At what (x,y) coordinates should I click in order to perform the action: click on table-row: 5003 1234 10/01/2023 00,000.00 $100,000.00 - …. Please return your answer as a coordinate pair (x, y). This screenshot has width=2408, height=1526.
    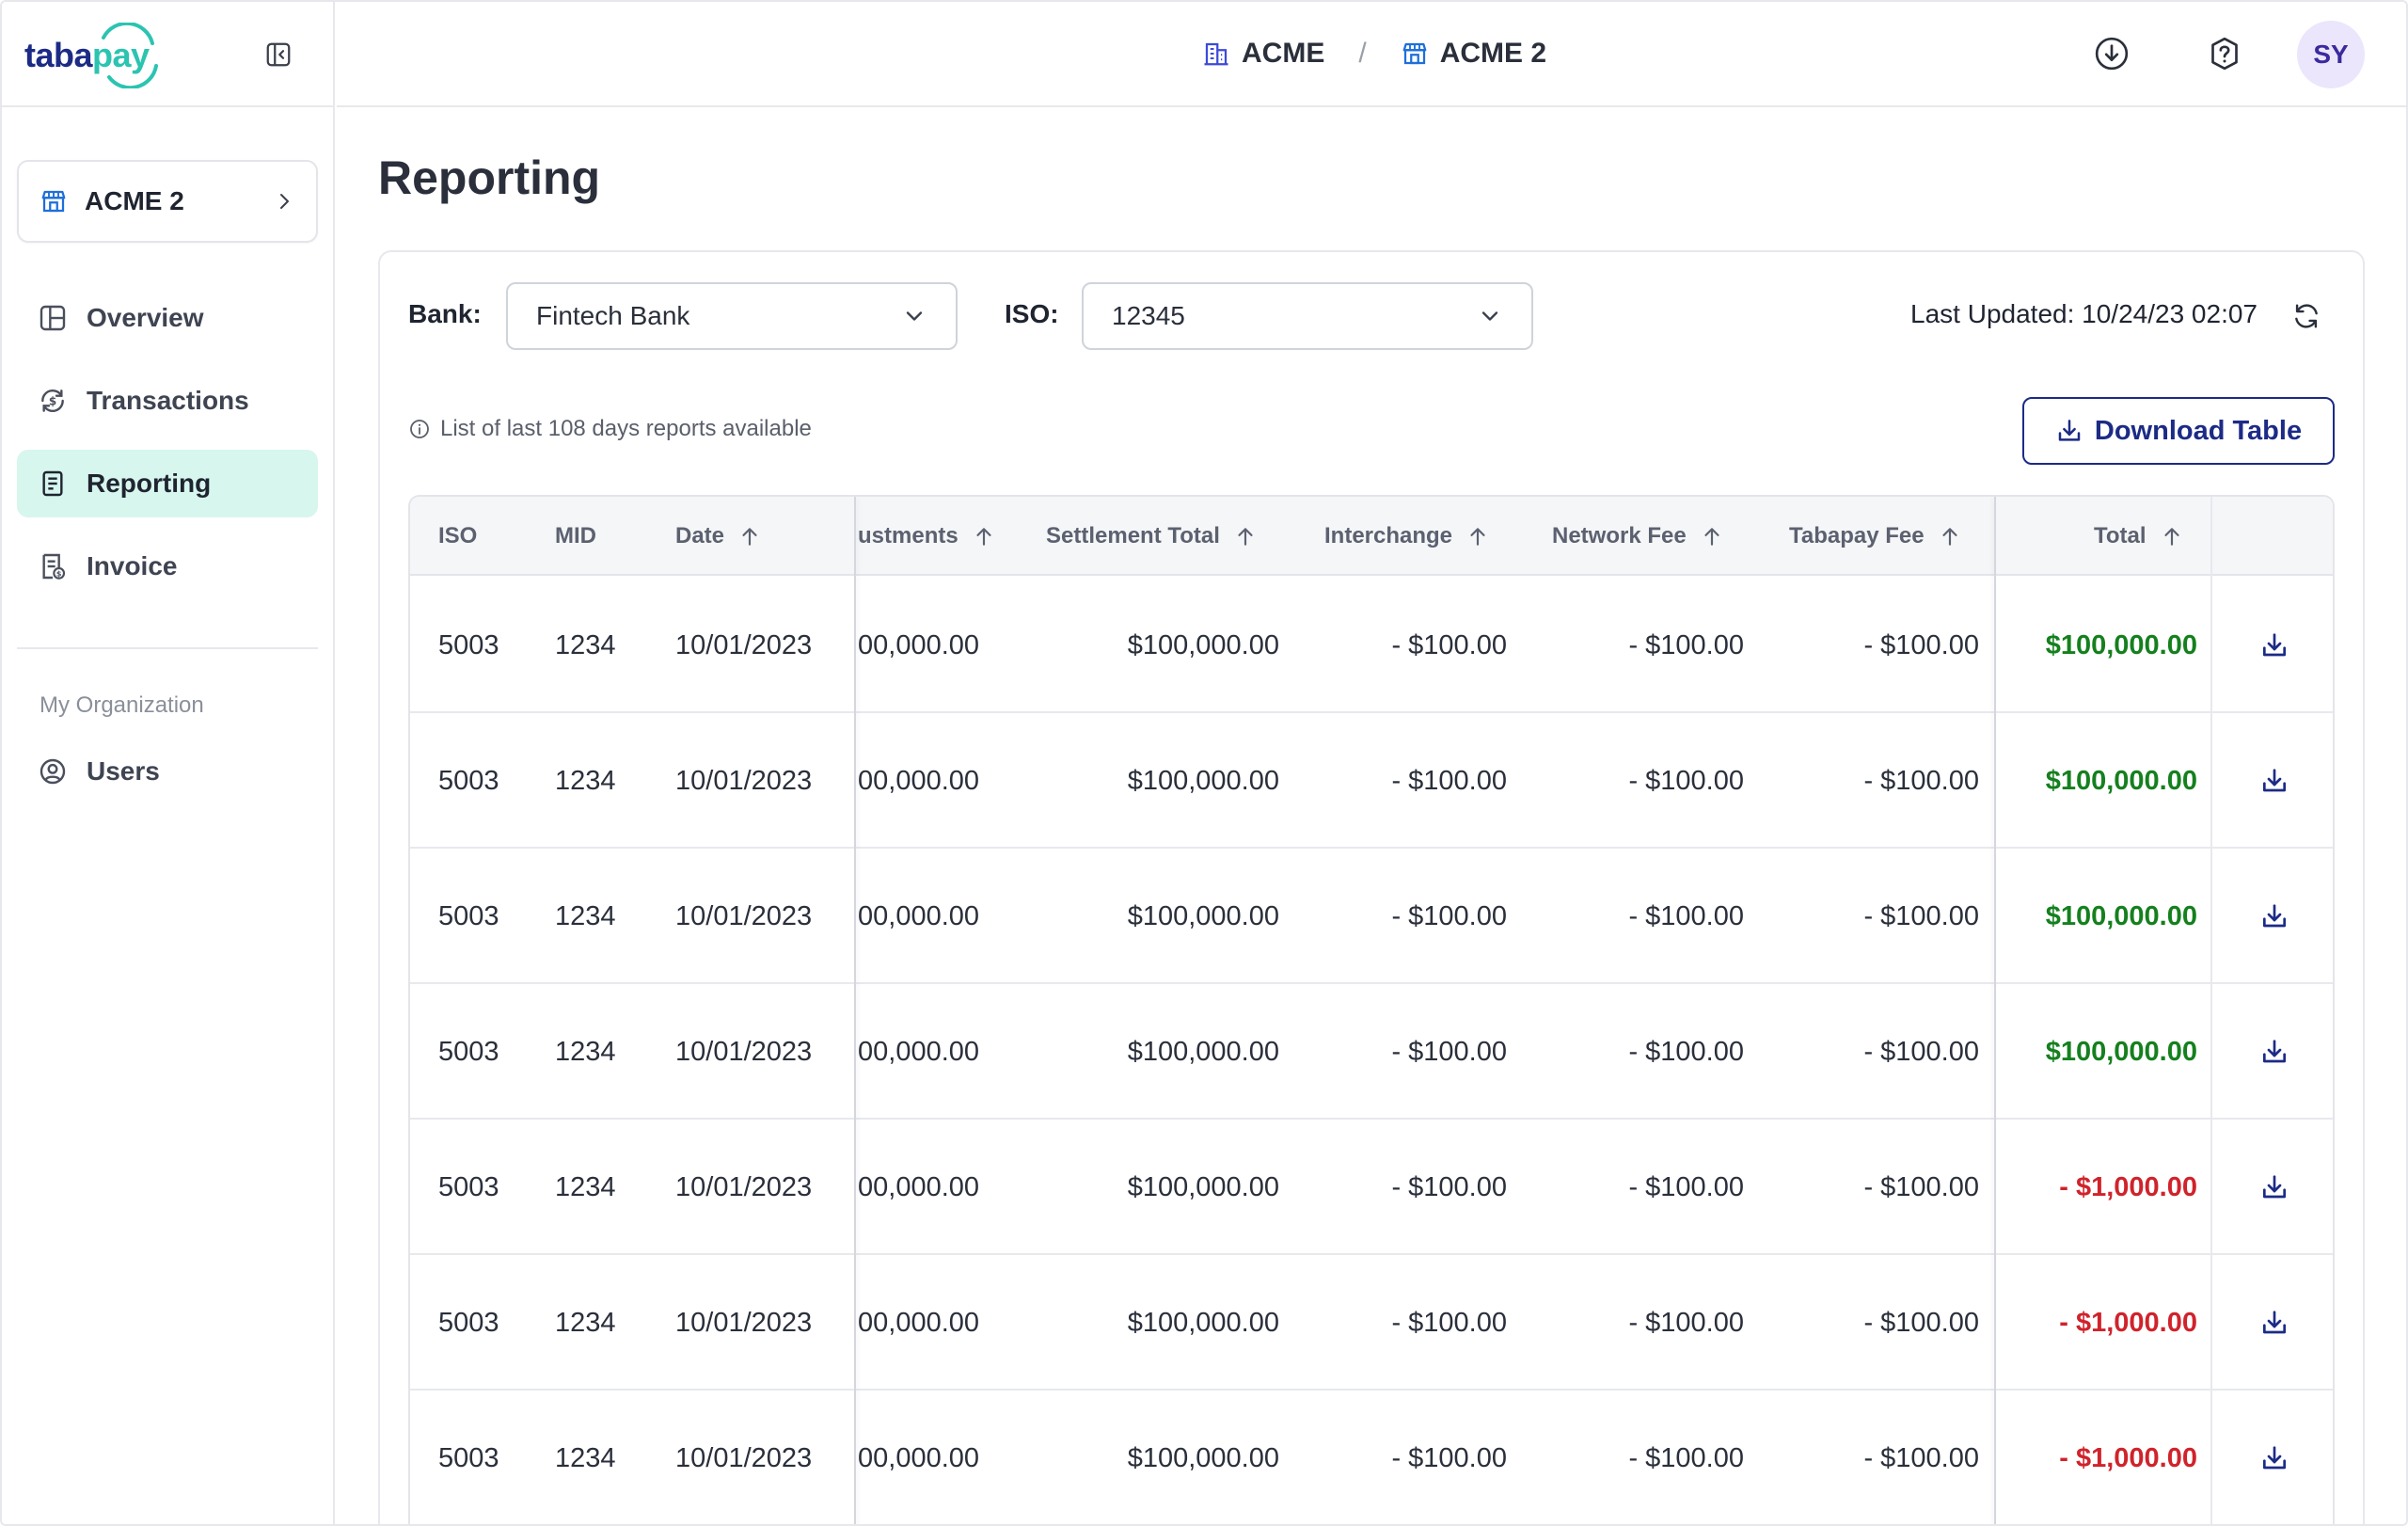
    Looking at the image, I should click on (1372, 1457).